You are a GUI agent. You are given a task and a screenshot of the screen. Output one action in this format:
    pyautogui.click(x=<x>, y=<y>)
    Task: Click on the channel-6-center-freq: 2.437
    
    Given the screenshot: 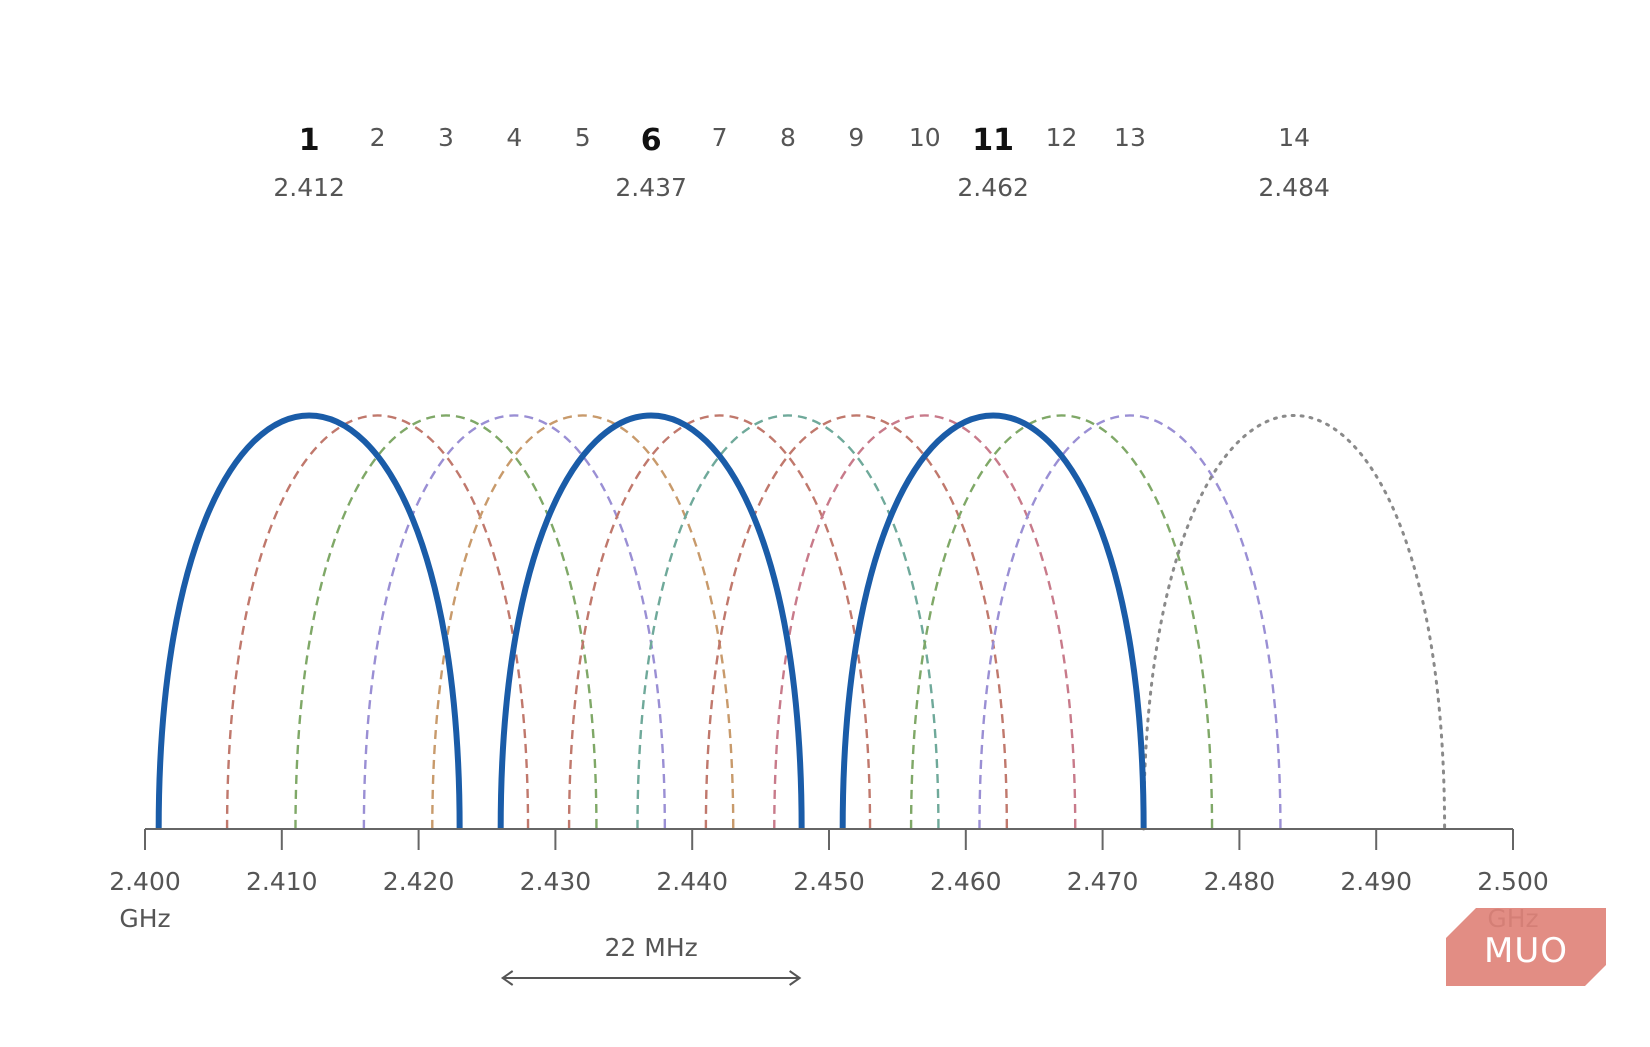 What is the action you would take?
    pyautogui.click(x=651, y=187)
    